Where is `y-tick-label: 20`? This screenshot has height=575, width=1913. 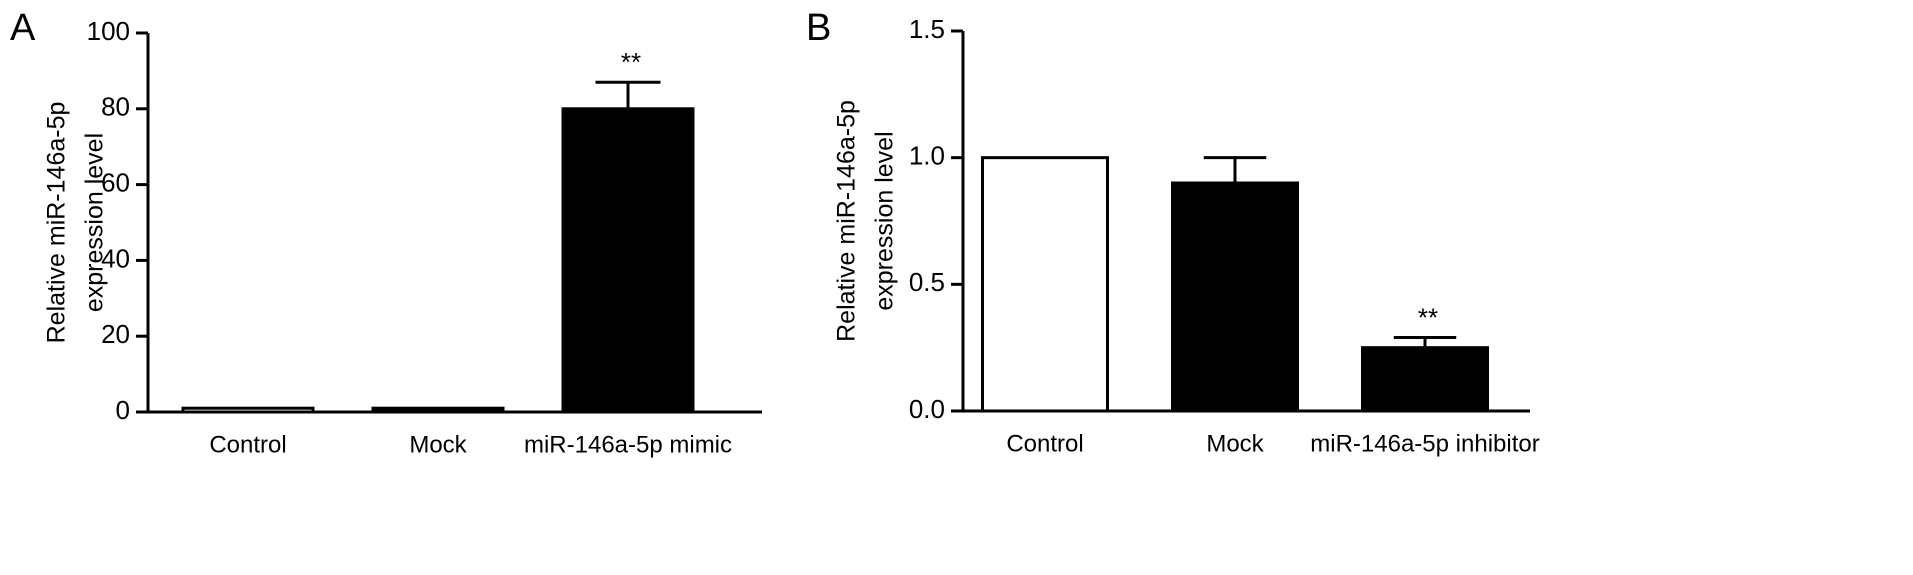
y-tick-label: 20 is located at coordinates (115, 334).